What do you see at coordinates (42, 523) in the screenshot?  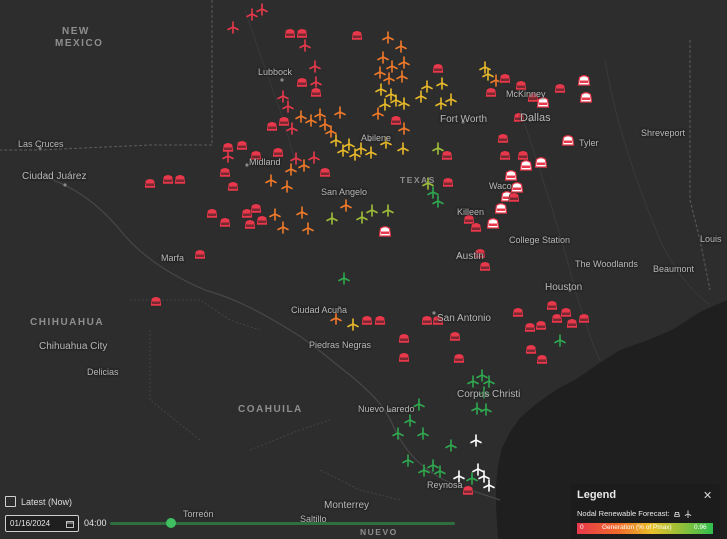 I see `date-input: 01/16/2024` at bounding box center [42, 523].